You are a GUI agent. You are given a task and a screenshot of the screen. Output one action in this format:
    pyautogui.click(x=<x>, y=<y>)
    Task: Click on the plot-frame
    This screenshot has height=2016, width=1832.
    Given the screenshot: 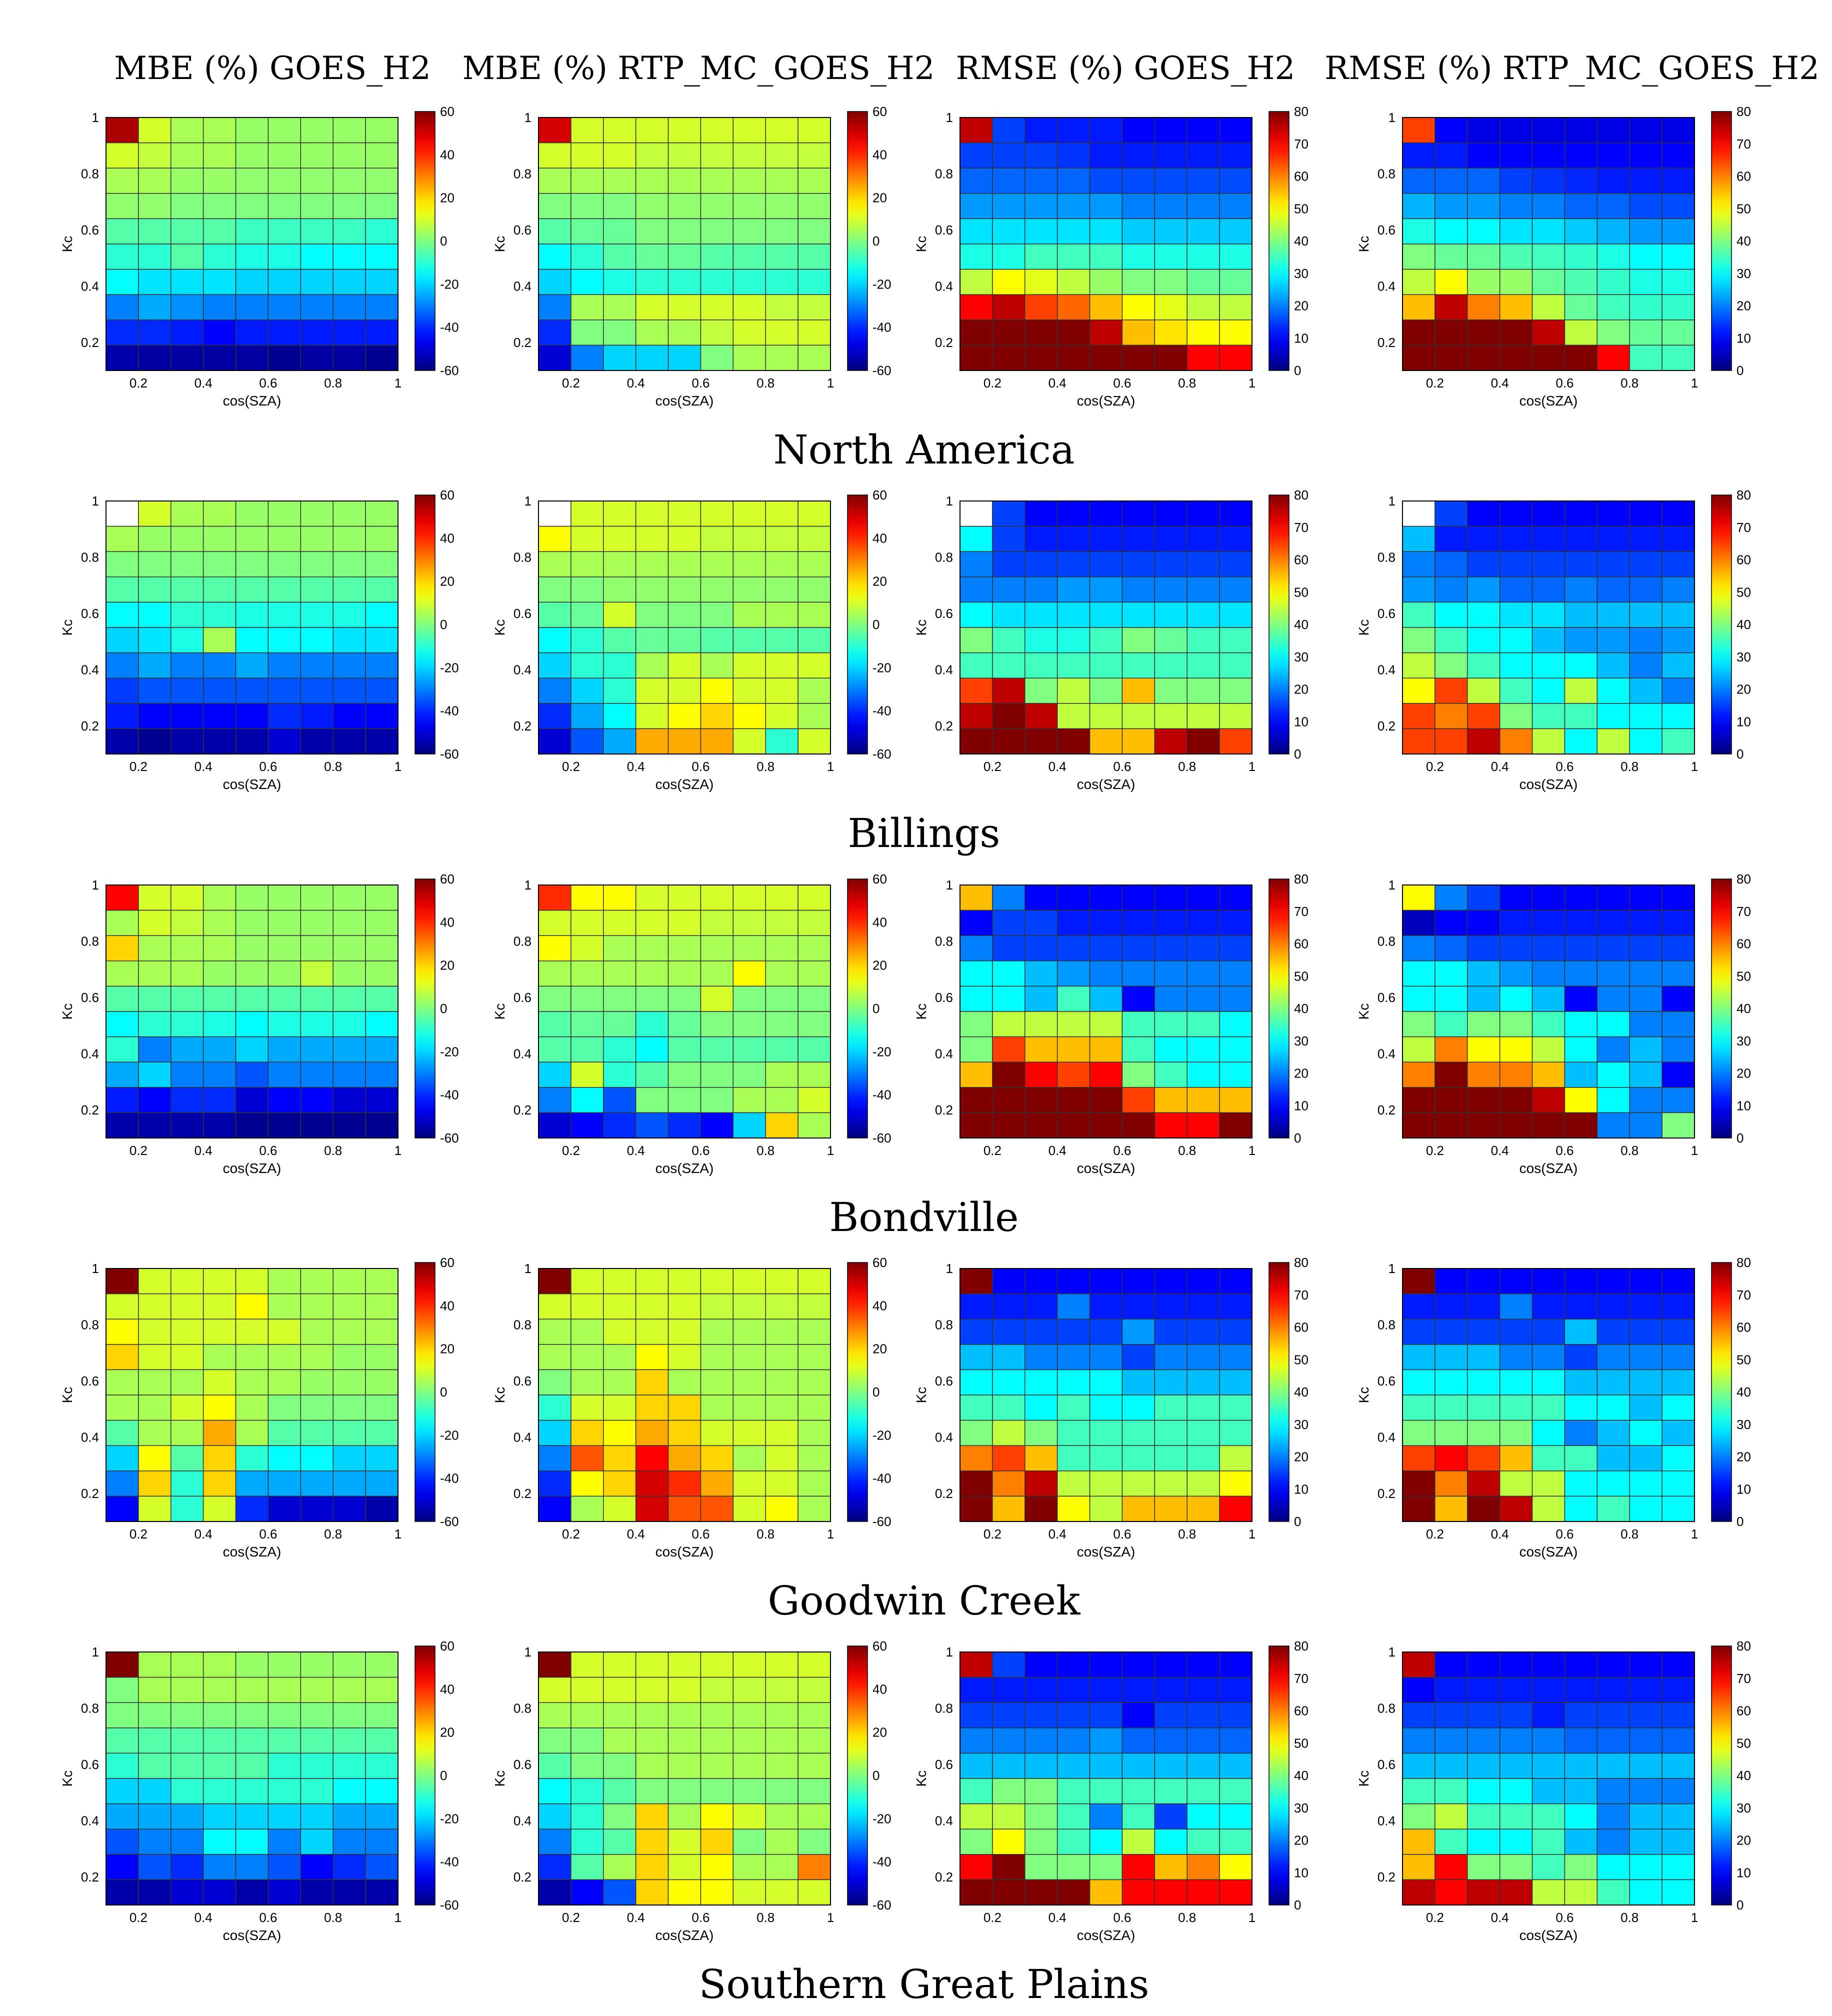 What is the action you would take?
    pyautogui.click(x=252, y=244)
    